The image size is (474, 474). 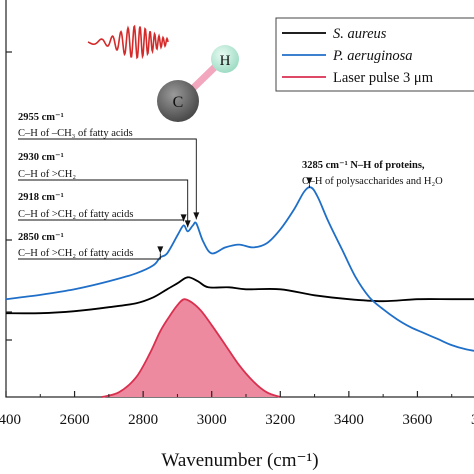 I want to click on x-tick-label-2400: 2400, so click(x=10, y=420).